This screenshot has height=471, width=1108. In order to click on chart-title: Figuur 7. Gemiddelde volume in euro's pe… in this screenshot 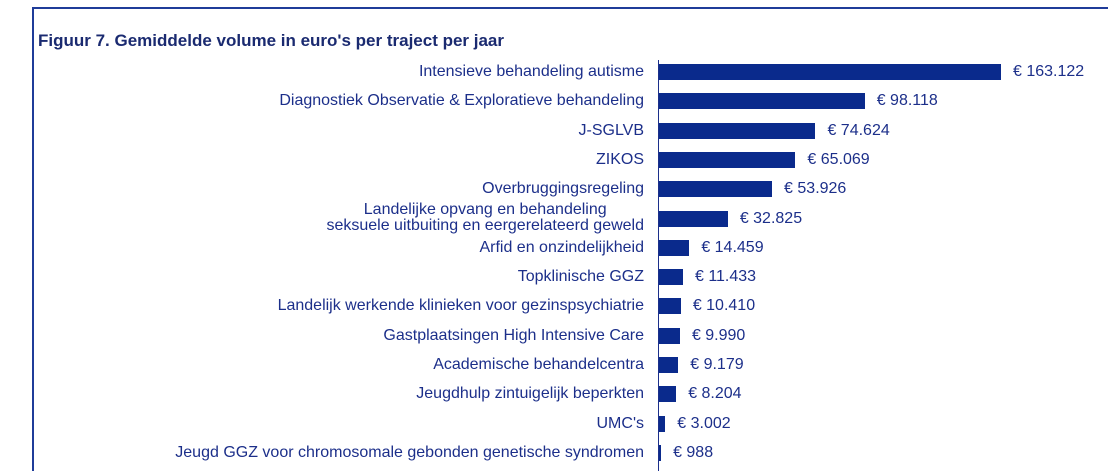, I will do `click(271, 40)`.